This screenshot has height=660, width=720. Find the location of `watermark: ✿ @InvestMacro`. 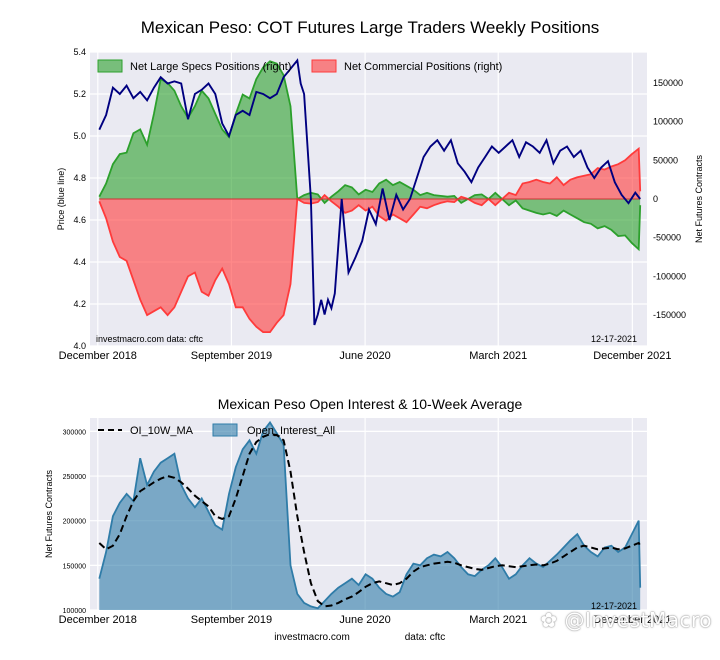

watermark: ✿ @InvestMacro is located at coordinates (626, 620).